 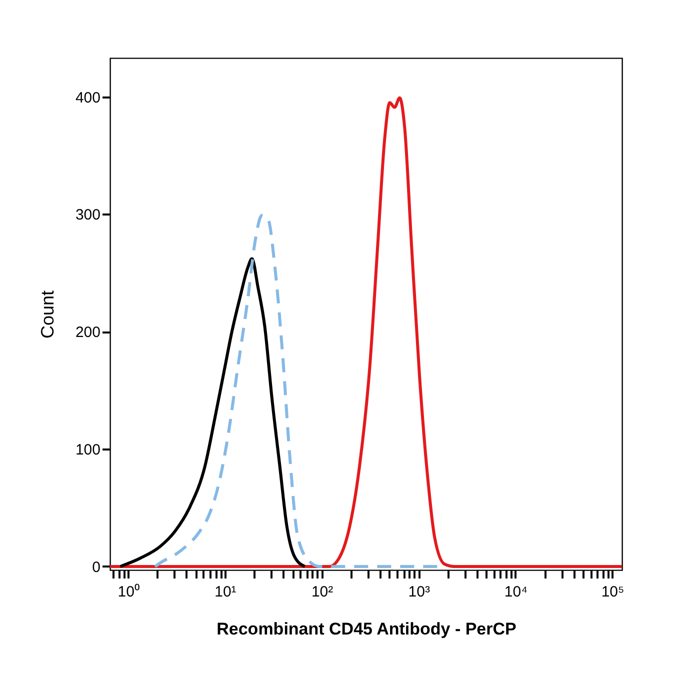 What do you see at coordinates (129, 592) in the screenshot?
I see `x-tick-label: 10⁰` at bounding box center [129, 592].